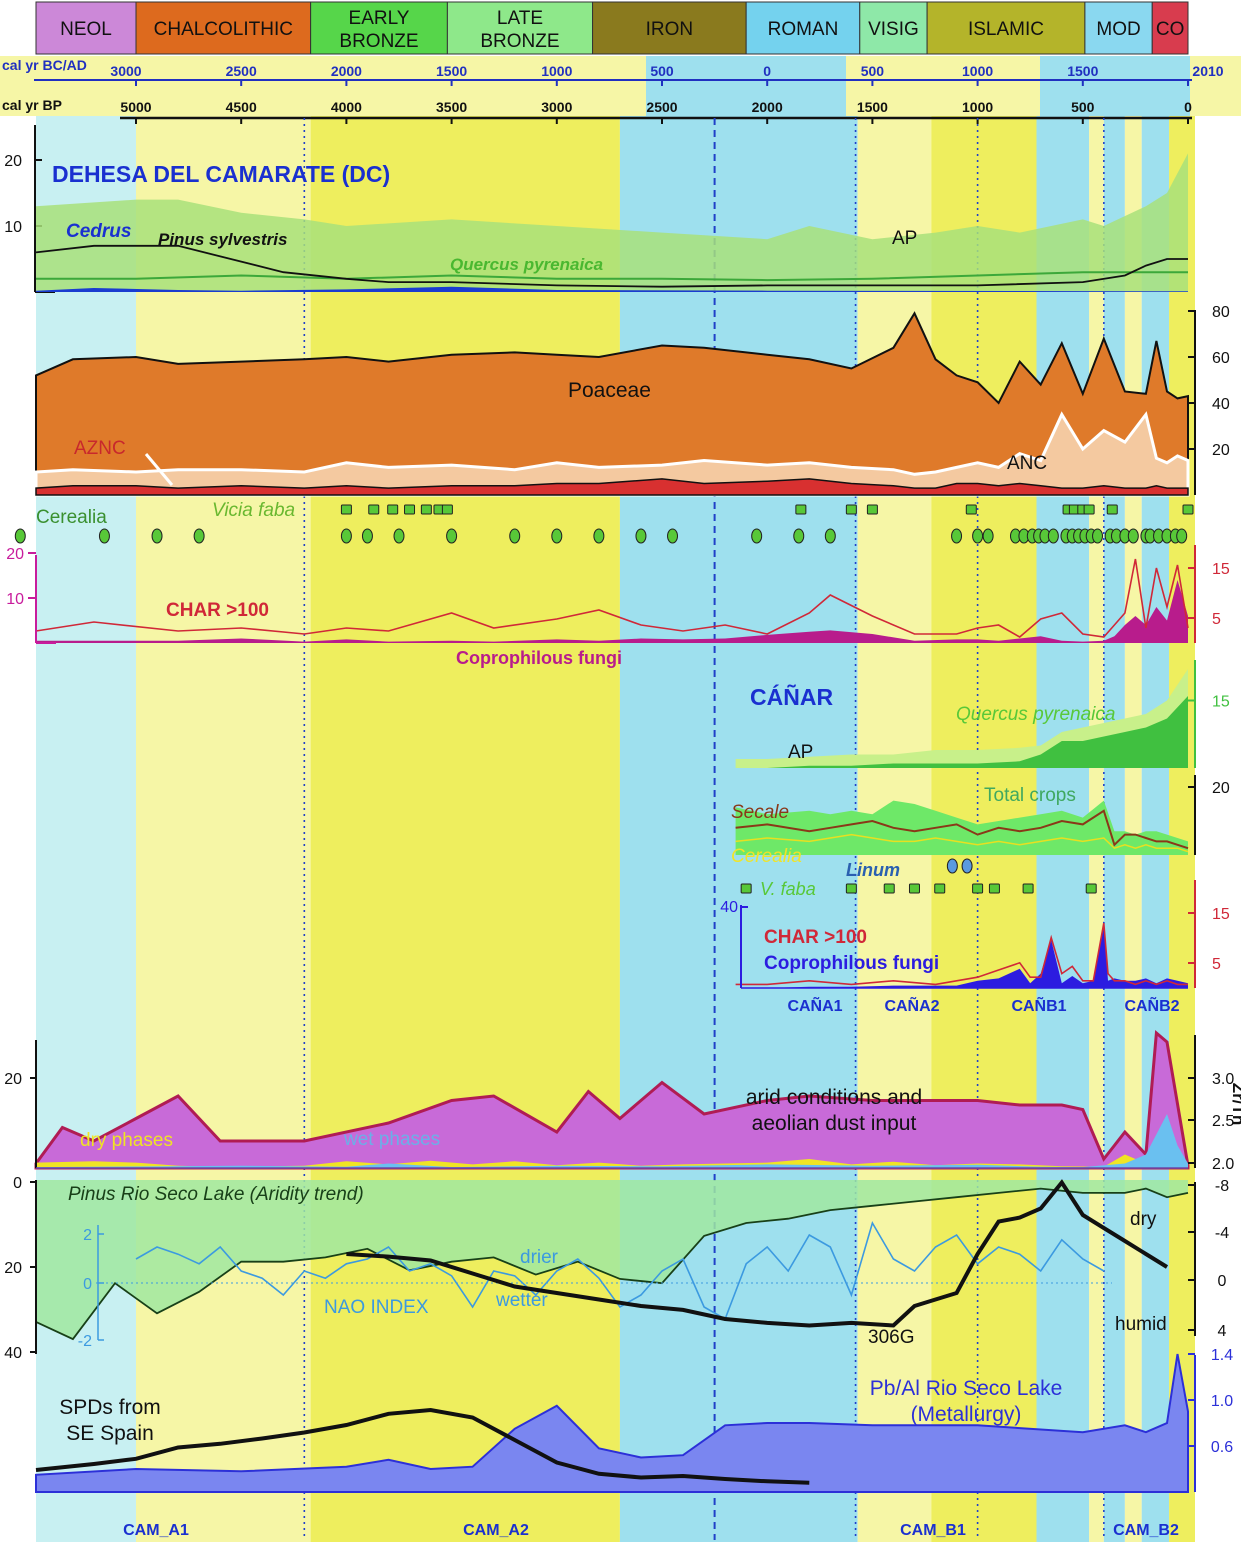 Image resolution: width=1241 pixels, height=1545 pixels. Describe the element at coordinates (612, 1099) in the screenshot. I see `zr-area` at that location.